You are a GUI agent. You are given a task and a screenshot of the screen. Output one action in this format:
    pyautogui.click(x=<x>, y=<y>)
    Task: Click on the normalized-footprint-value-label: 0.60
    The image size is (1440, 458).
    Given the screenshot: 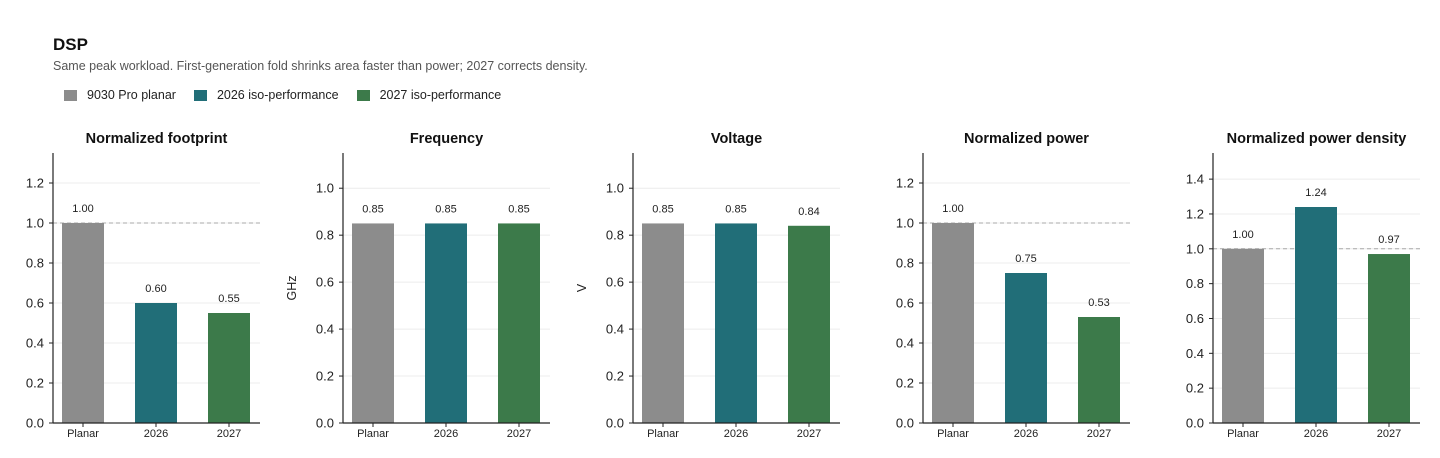 What is the action you would take?
    pyautogui.click(x=155, y=289)
    